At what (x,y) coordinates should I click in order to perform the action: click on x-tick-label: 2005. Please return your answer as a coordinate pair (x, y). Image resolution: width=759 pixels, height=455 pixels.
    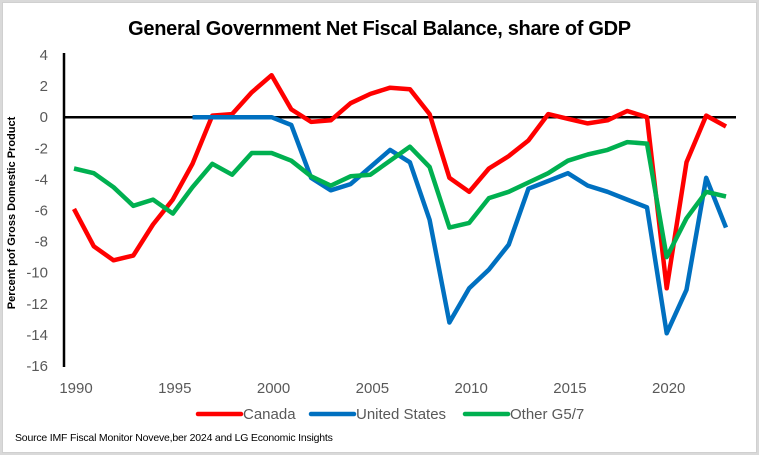
    Looking at the image, I should click on (372, 388).